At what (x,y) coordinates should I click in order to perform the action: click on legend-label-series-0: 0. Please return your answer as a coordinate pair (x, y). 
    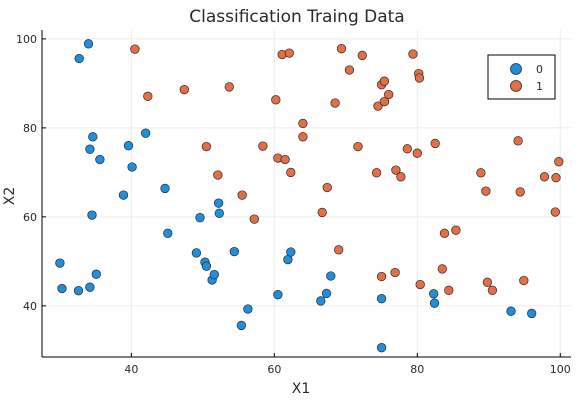
    Looking at the image, I should click on (539, 69).